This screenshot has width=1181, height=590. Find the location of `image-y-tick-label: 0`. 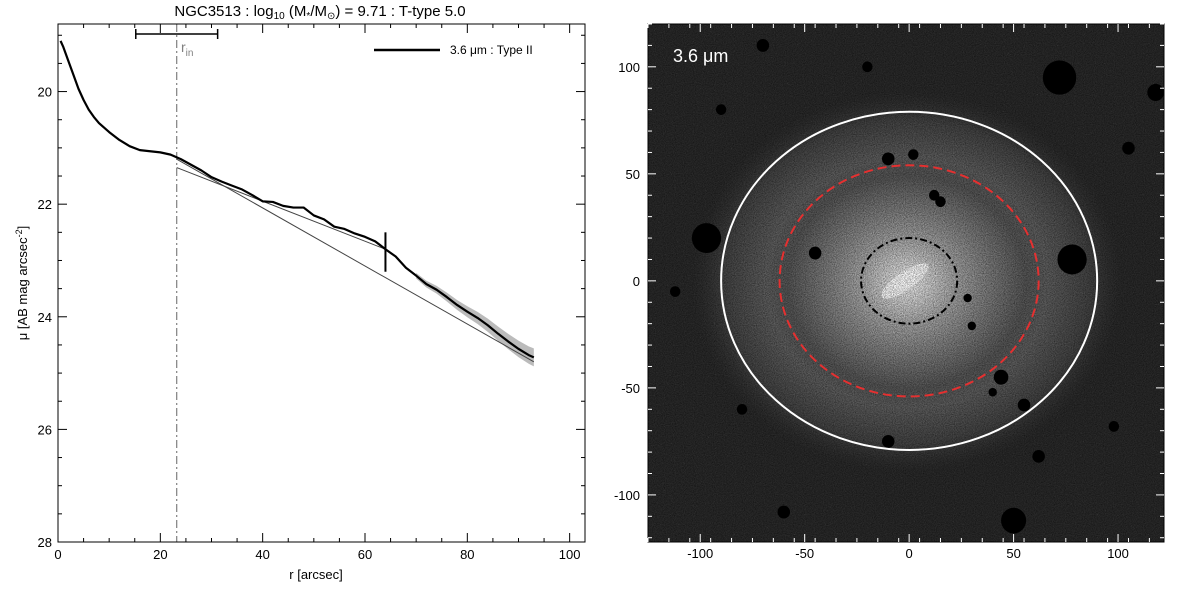

image-y-tick-label: 0 is located at coordinates (636, 281).